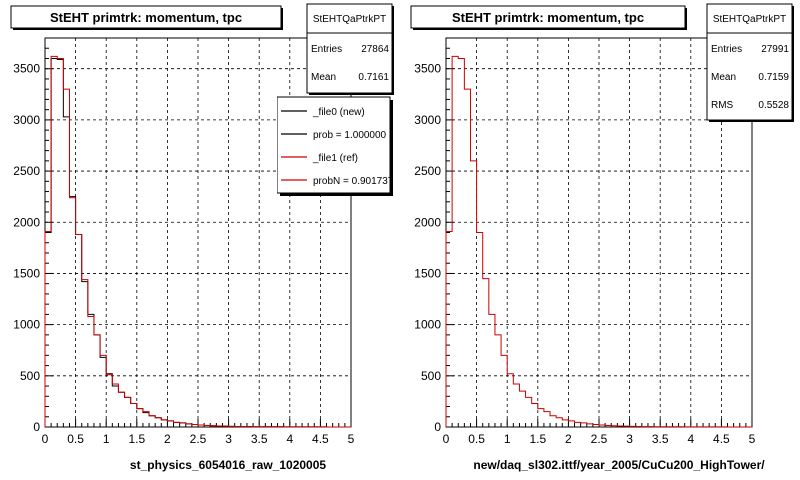 The width and height of the screenshot is (800, 480). I want to click on legend-frame, so click(334, 145).